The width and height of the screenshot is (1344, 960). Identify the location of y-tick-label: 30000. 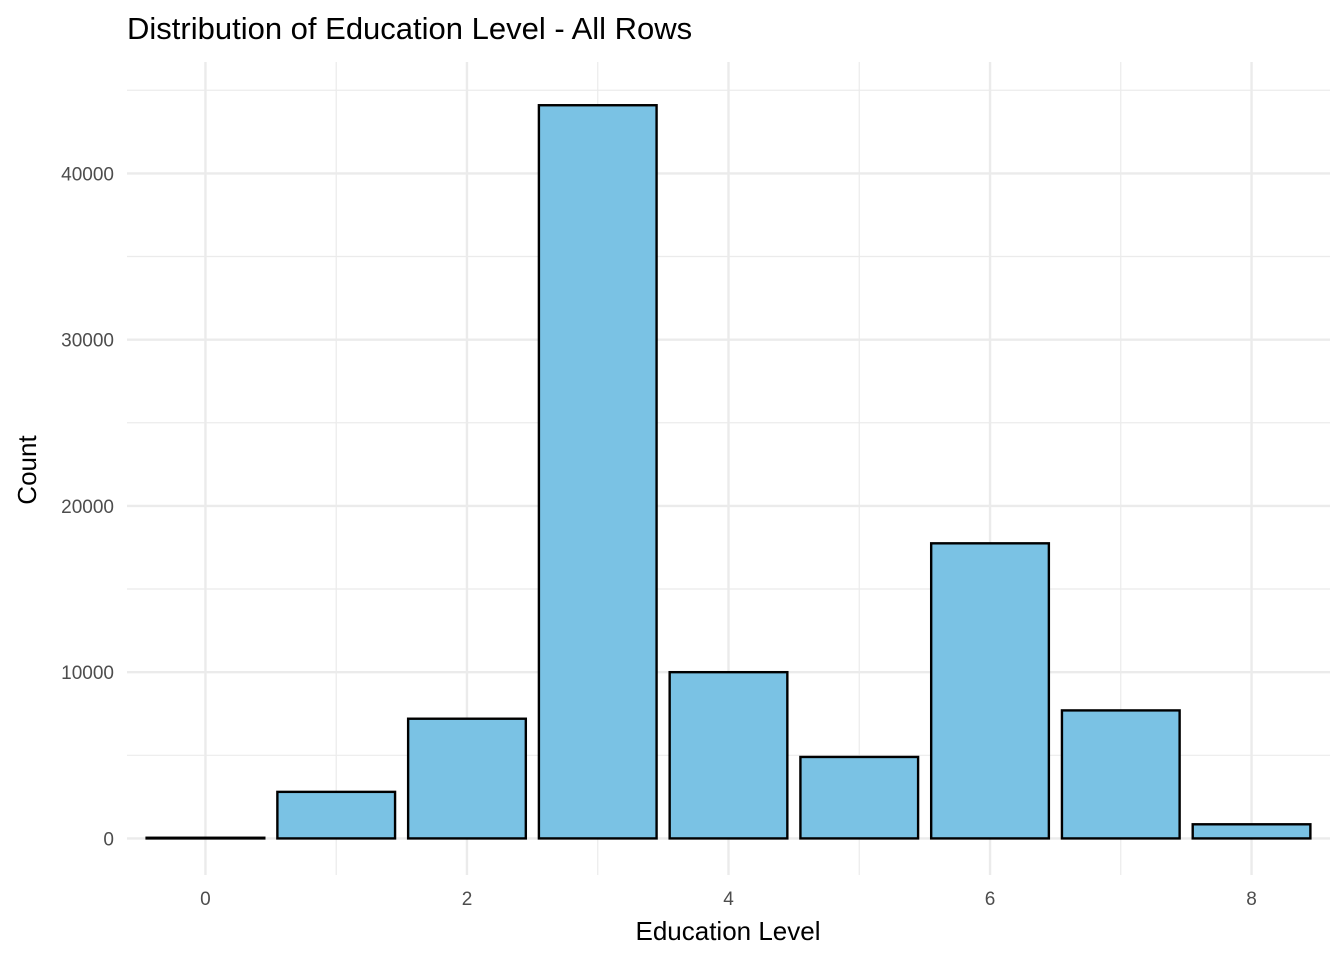
(87, 341).